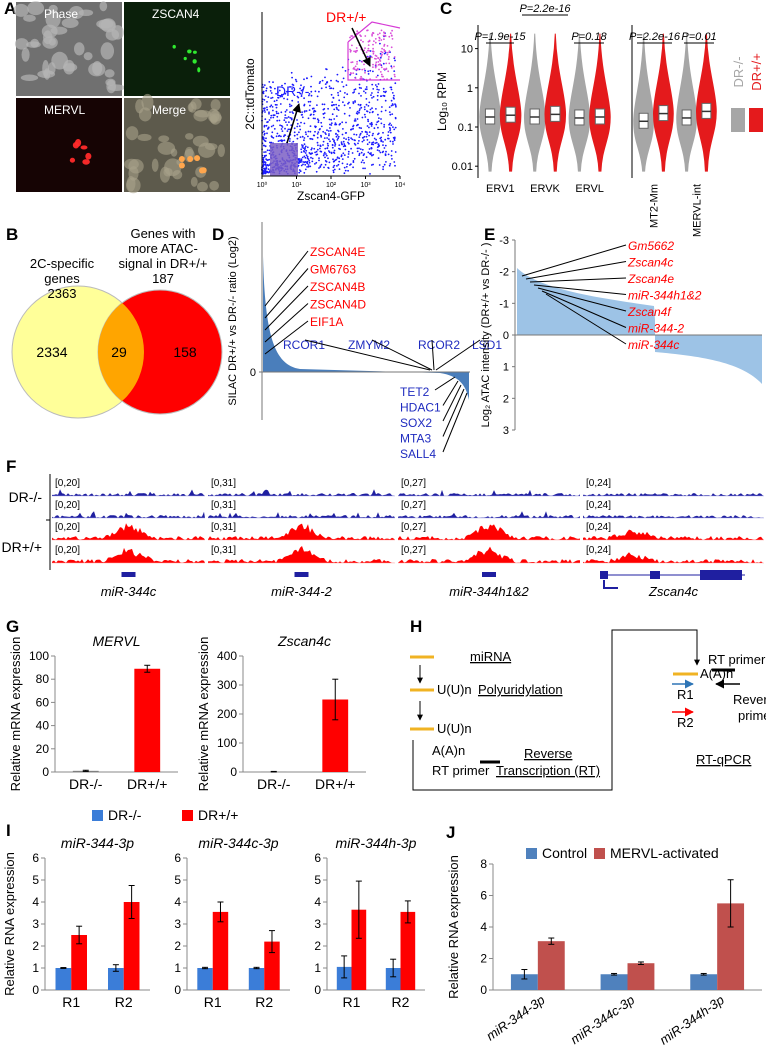  What do you see at coordinates (227, 714) in the screenshot?
I see `y-tick-label: 200` at bounding box center [227, 714].